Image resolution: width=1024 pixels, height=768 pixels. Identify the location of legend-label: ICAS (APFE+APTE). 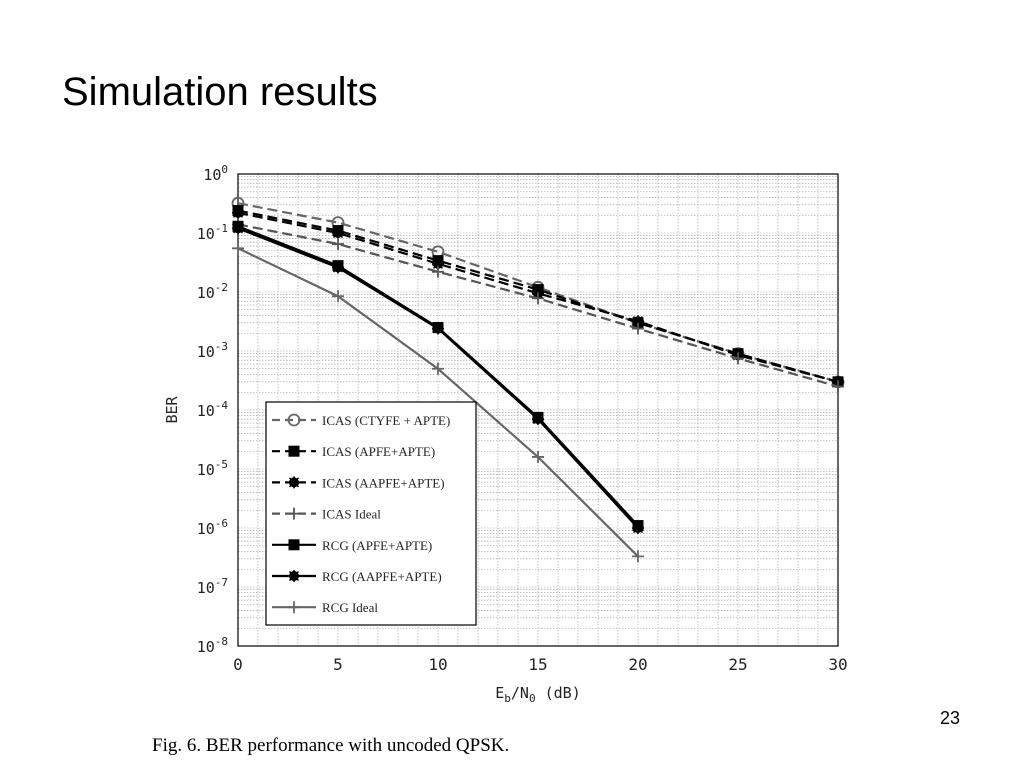
(378, 451).